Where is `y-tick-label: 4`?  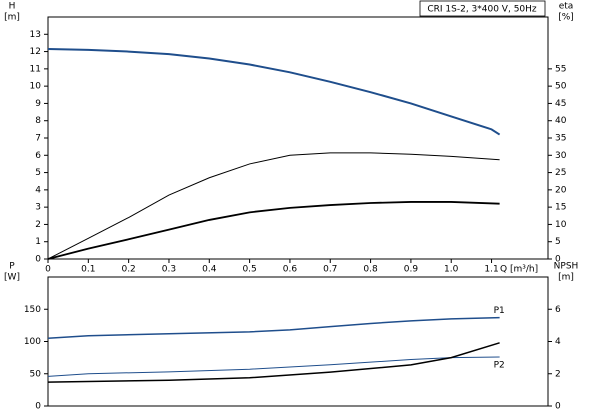 y-tick-label: 4 is located at coordinates (38, 190).